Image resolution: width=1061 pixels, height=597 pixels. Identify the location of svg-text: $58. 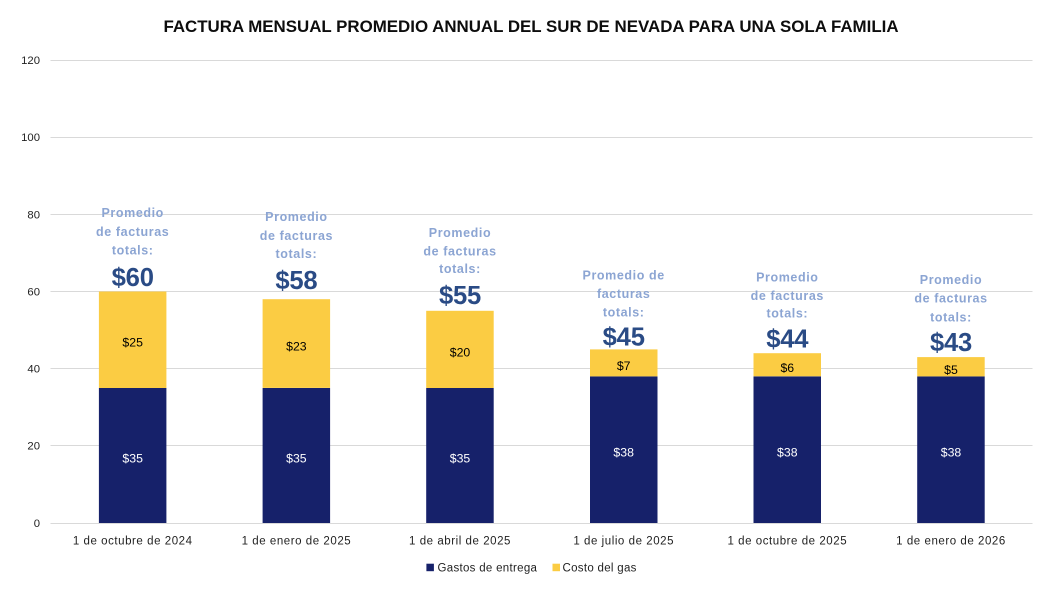
(296, 281).